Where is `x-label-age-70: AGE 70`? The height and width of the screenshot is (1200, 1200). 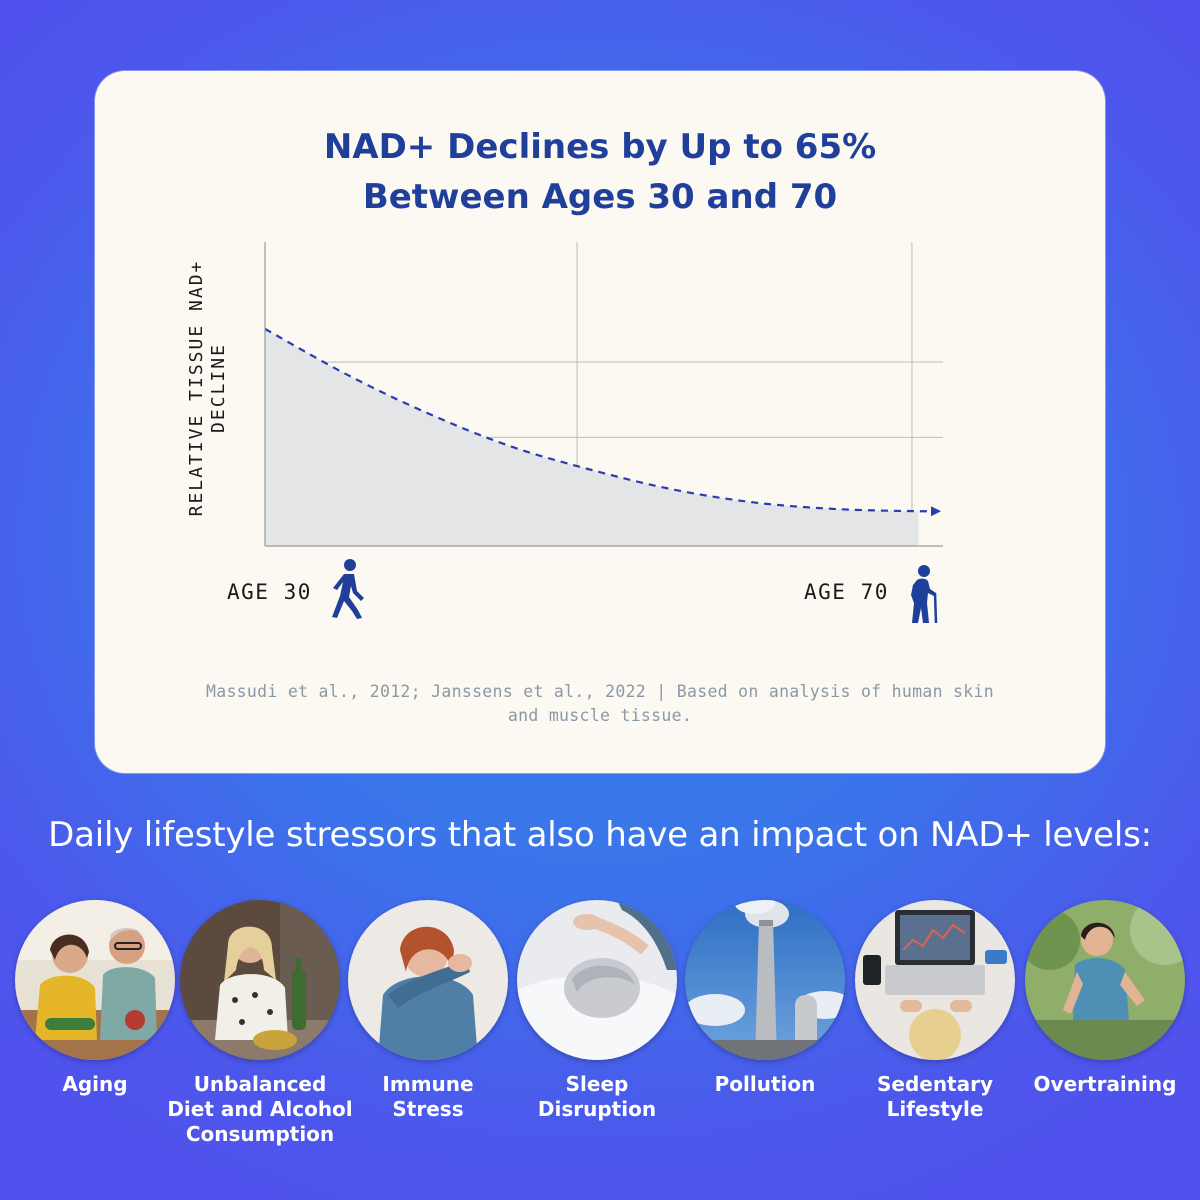
x-label-age-70: AGE 70 is located at coordinates (846, 592).